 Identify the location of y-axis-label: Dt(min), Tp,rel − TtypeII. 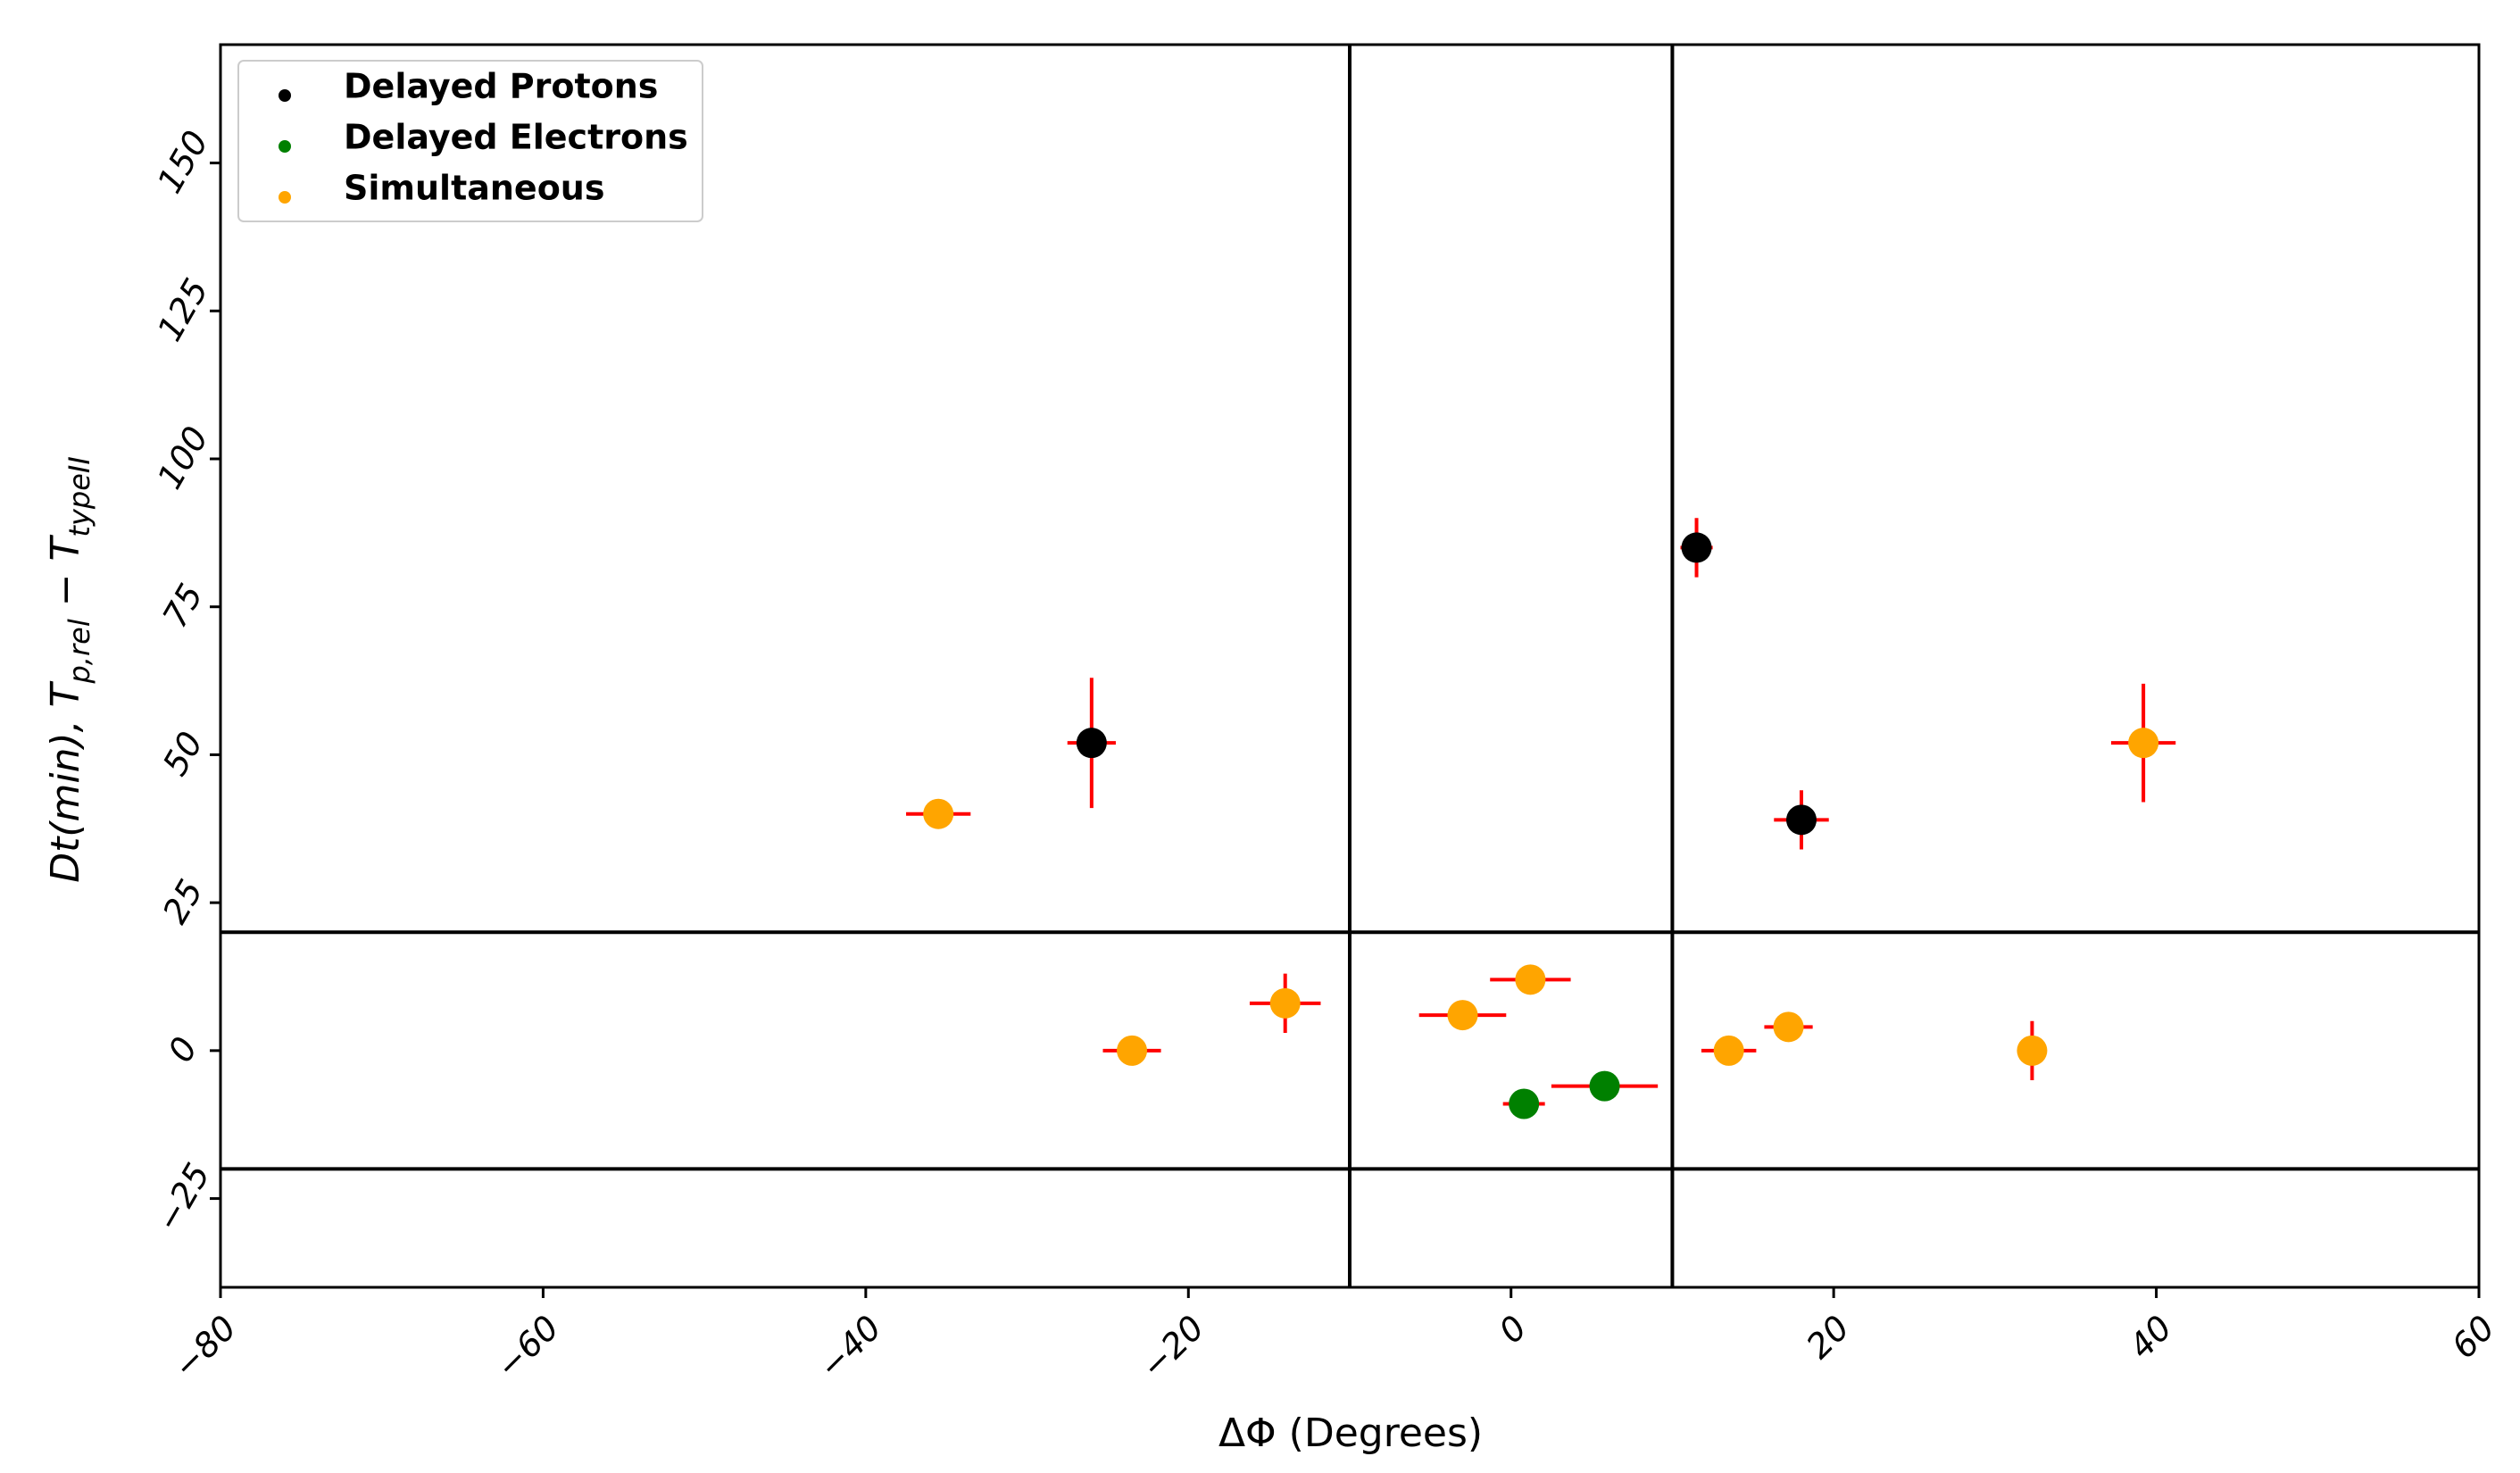
(69, 669).